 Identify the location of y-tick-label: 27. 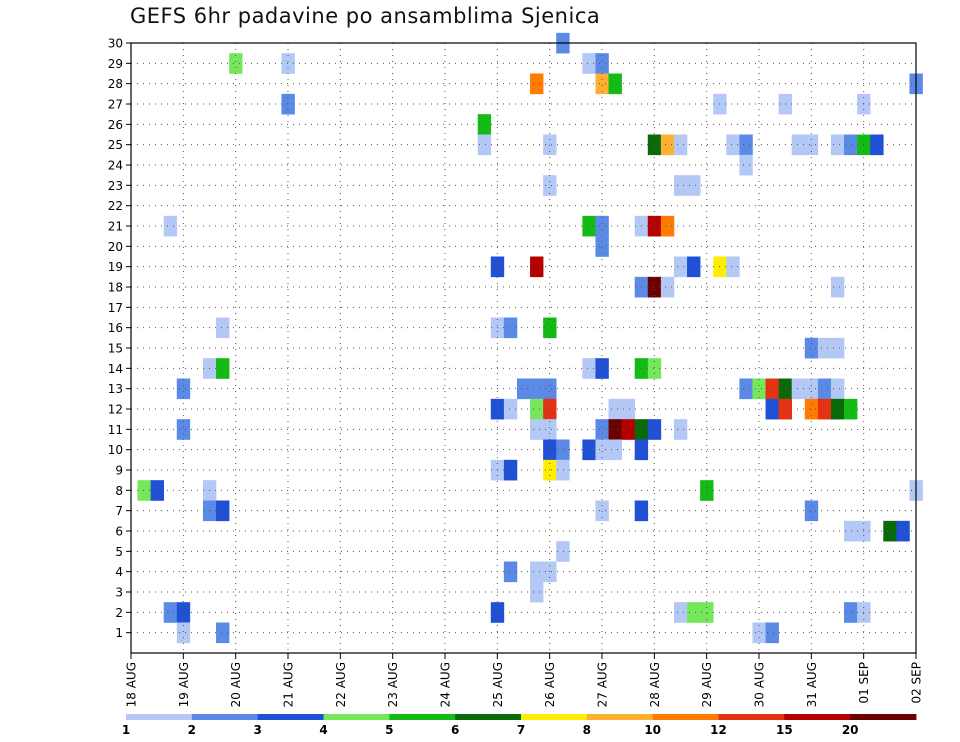
(115, 105).